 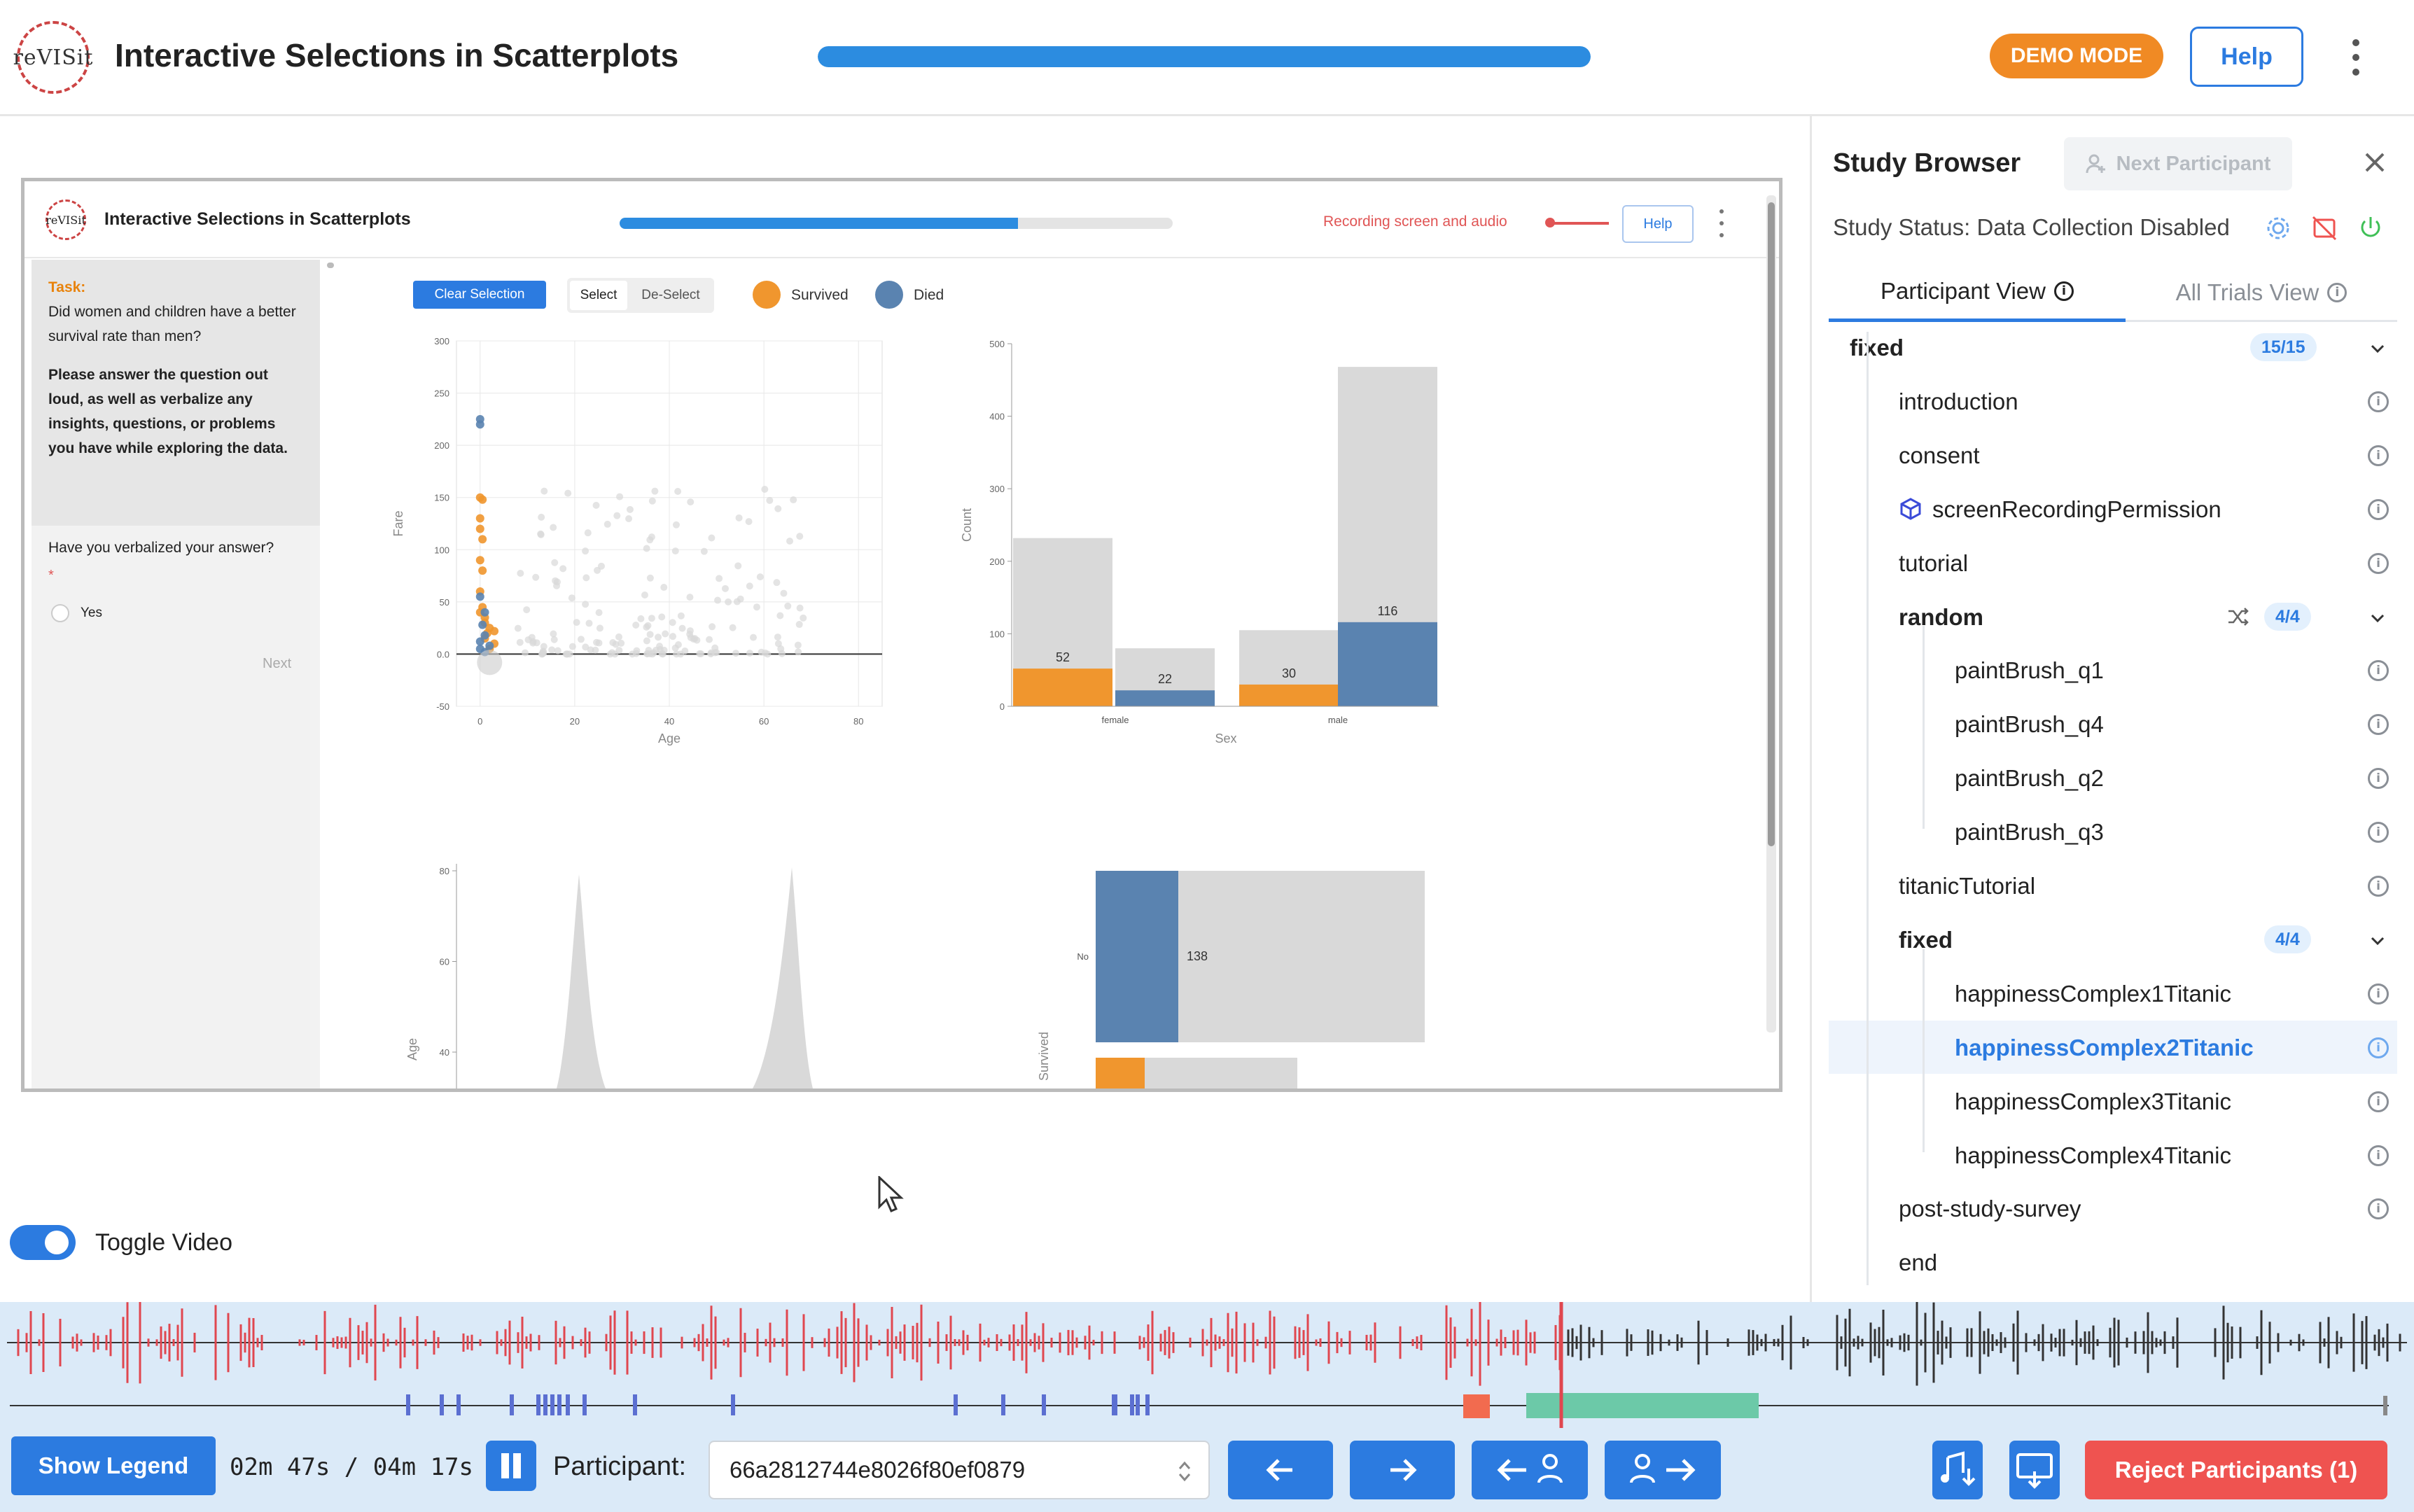 What do you see at coordinates (2113, 669) in the screenshot?
I see `tree-item-paintbrush_q1: paintBrush_q1 i` at bounding box center [2113, 669].